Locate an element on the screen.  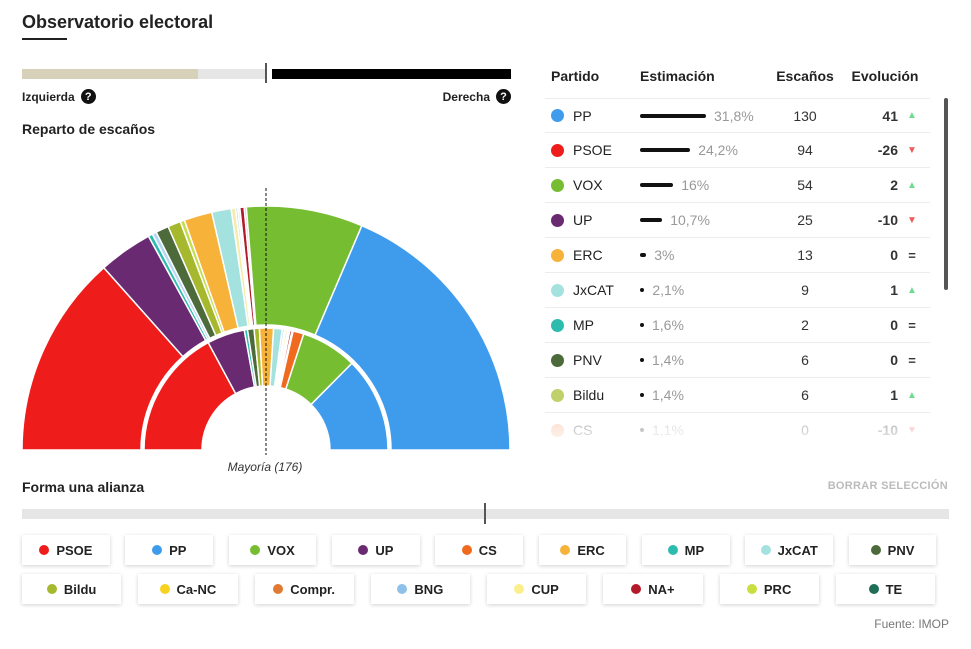
party-name: VOX is located at coordinates (588, 185).